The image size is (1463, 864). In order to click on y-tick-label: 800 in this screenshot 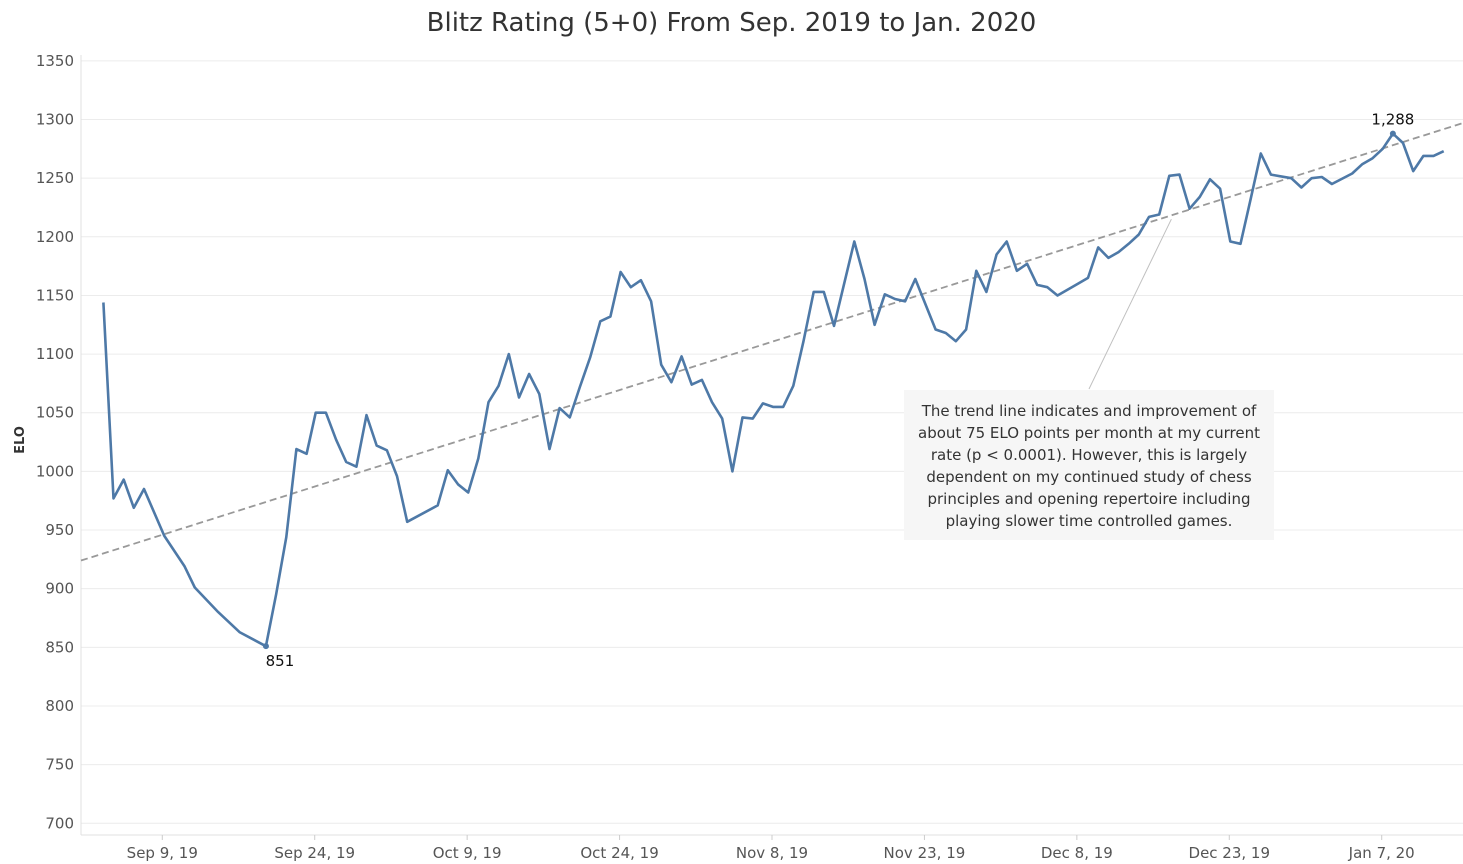, I will do `click(59, 706)`.